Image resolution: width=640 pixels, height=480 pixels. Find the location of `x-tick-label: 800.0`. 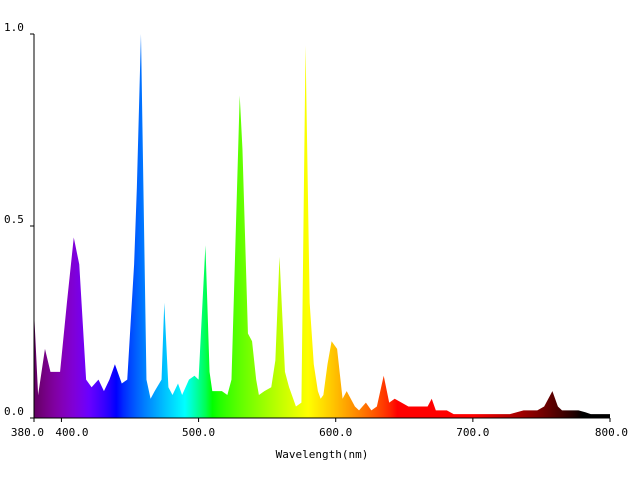

x-tick-label: 800.0 is located at coordinates (611, 432).